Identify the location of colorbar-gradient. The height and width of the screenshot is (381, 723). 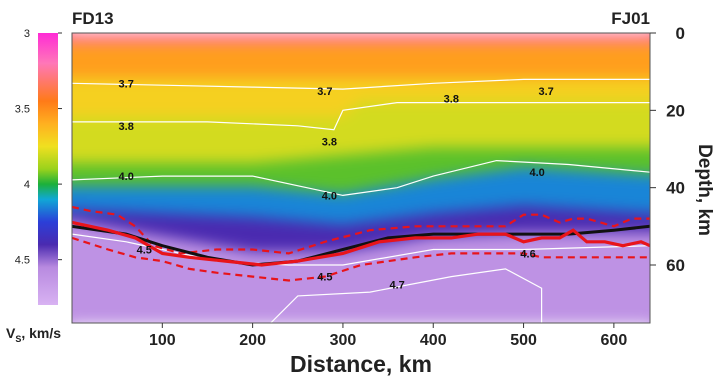
(48, 169).